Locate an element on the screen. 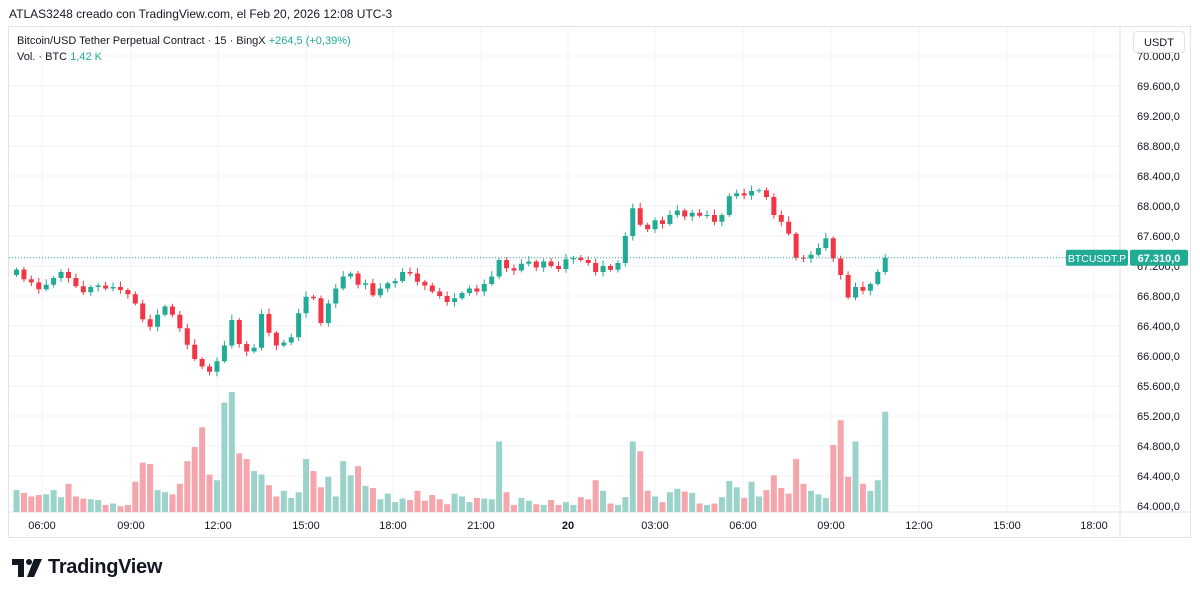 Image resolution: width=1200 pixels, height=595 pixels. price-tick-label: 64.800,0 is located at coordinates (1158, 447).